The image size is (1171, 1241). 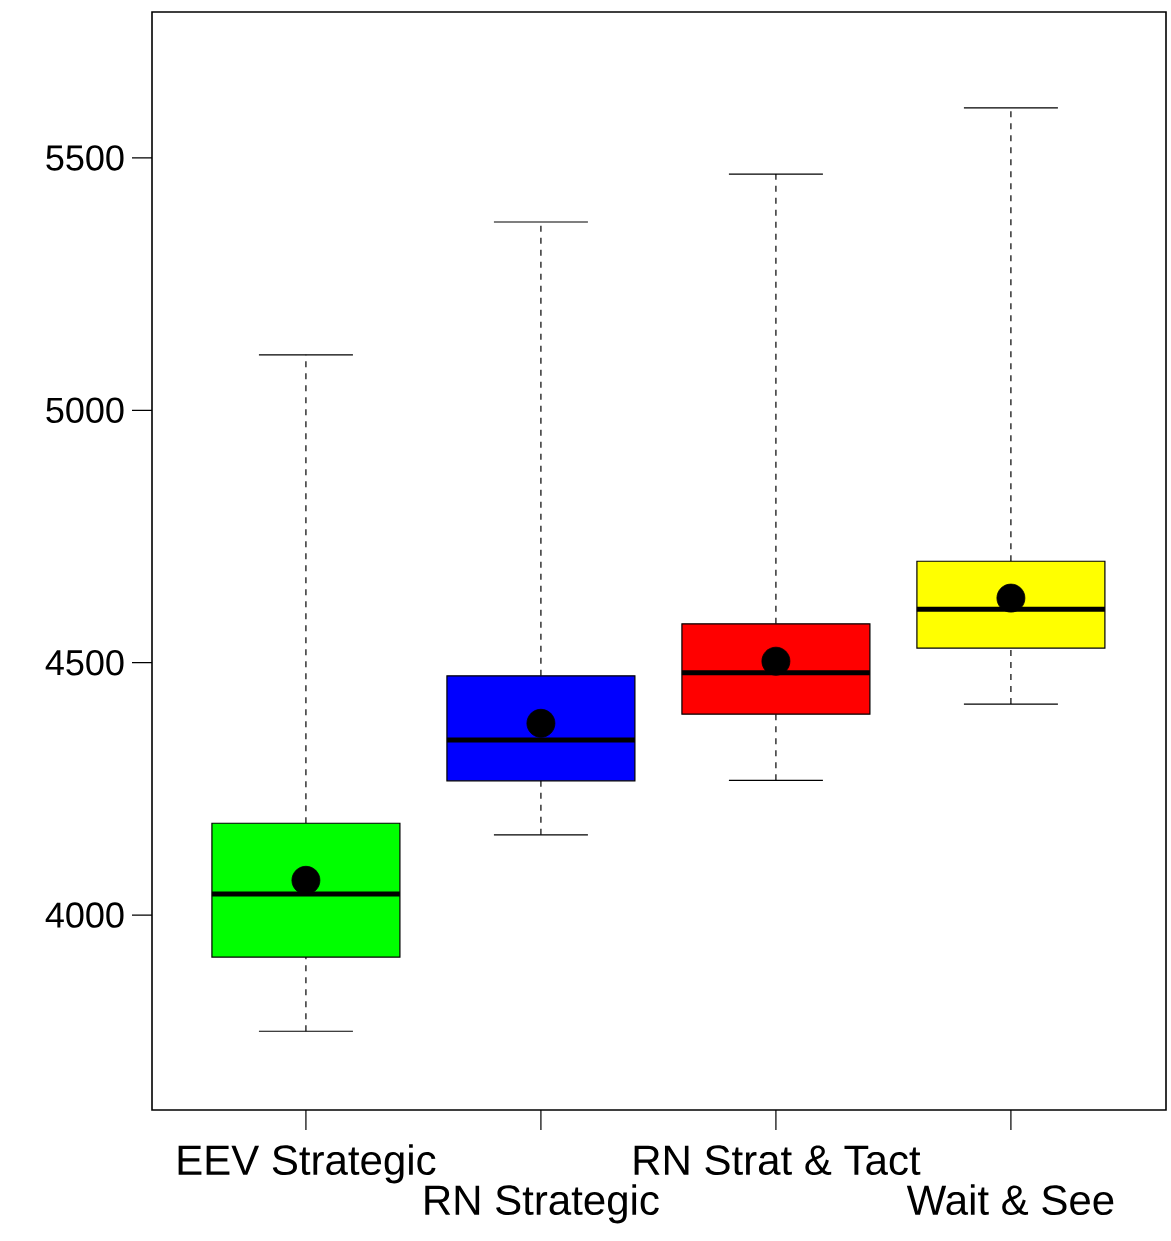 I want to click on x-tick-label: RN Strat & Tact, so click(x=777, y=1160).